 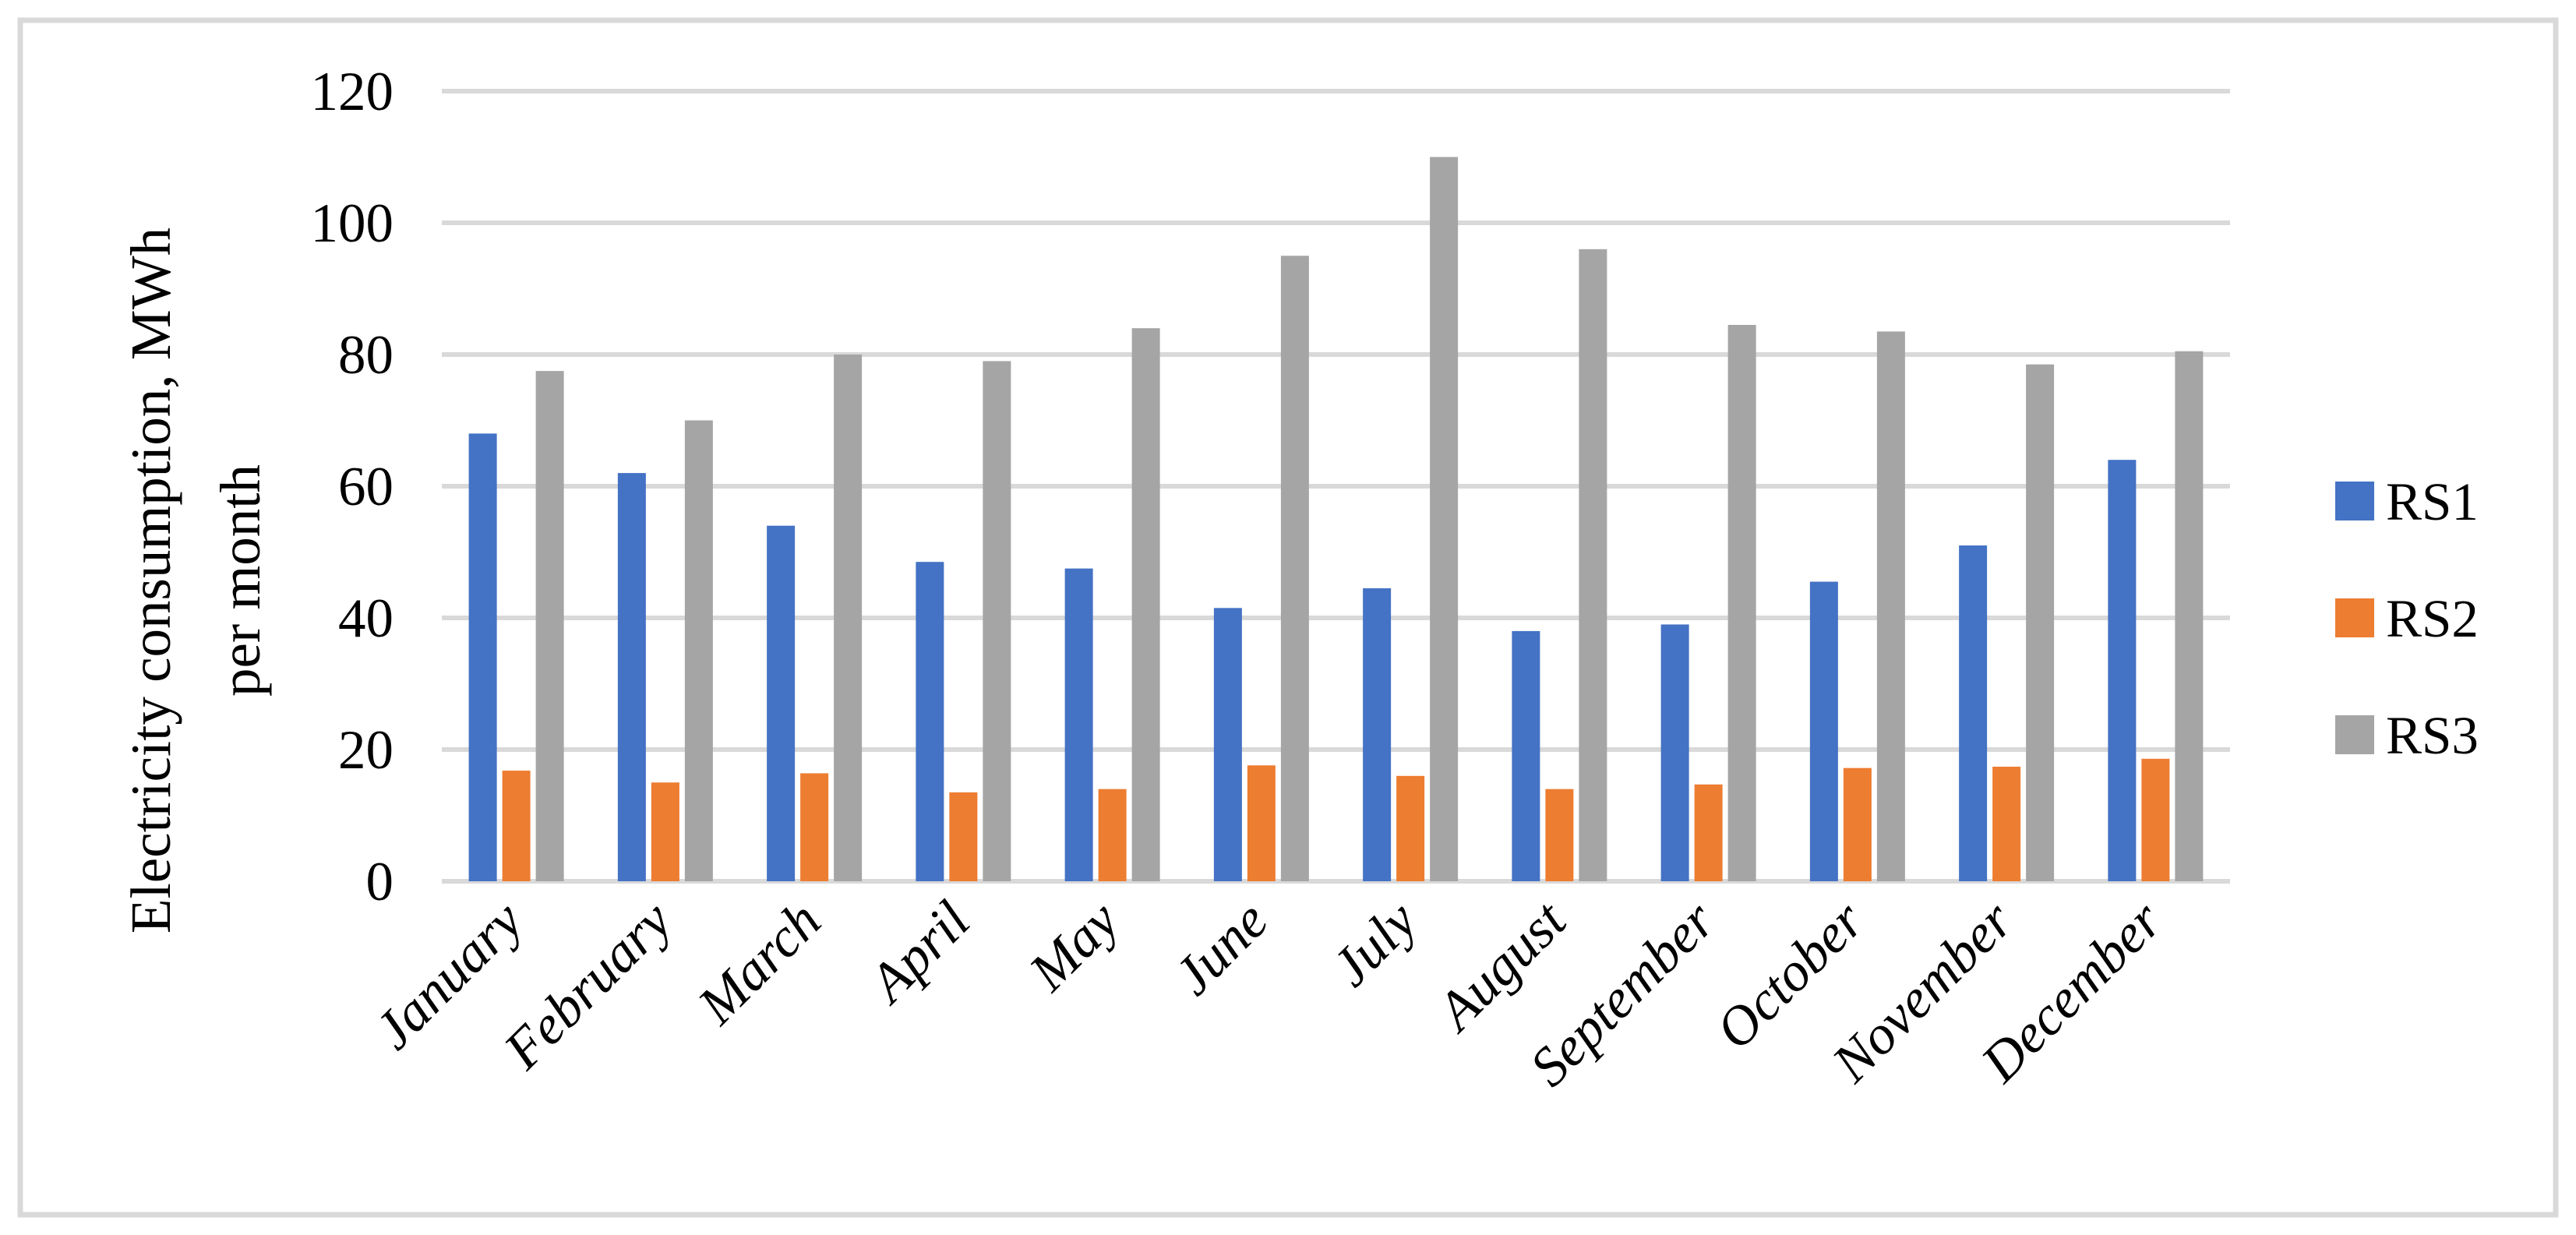 What do you see at coordinates (1074, 946) in the screenshot?
I see `x-category-label-may: May` at bounding box center [1074, 946].